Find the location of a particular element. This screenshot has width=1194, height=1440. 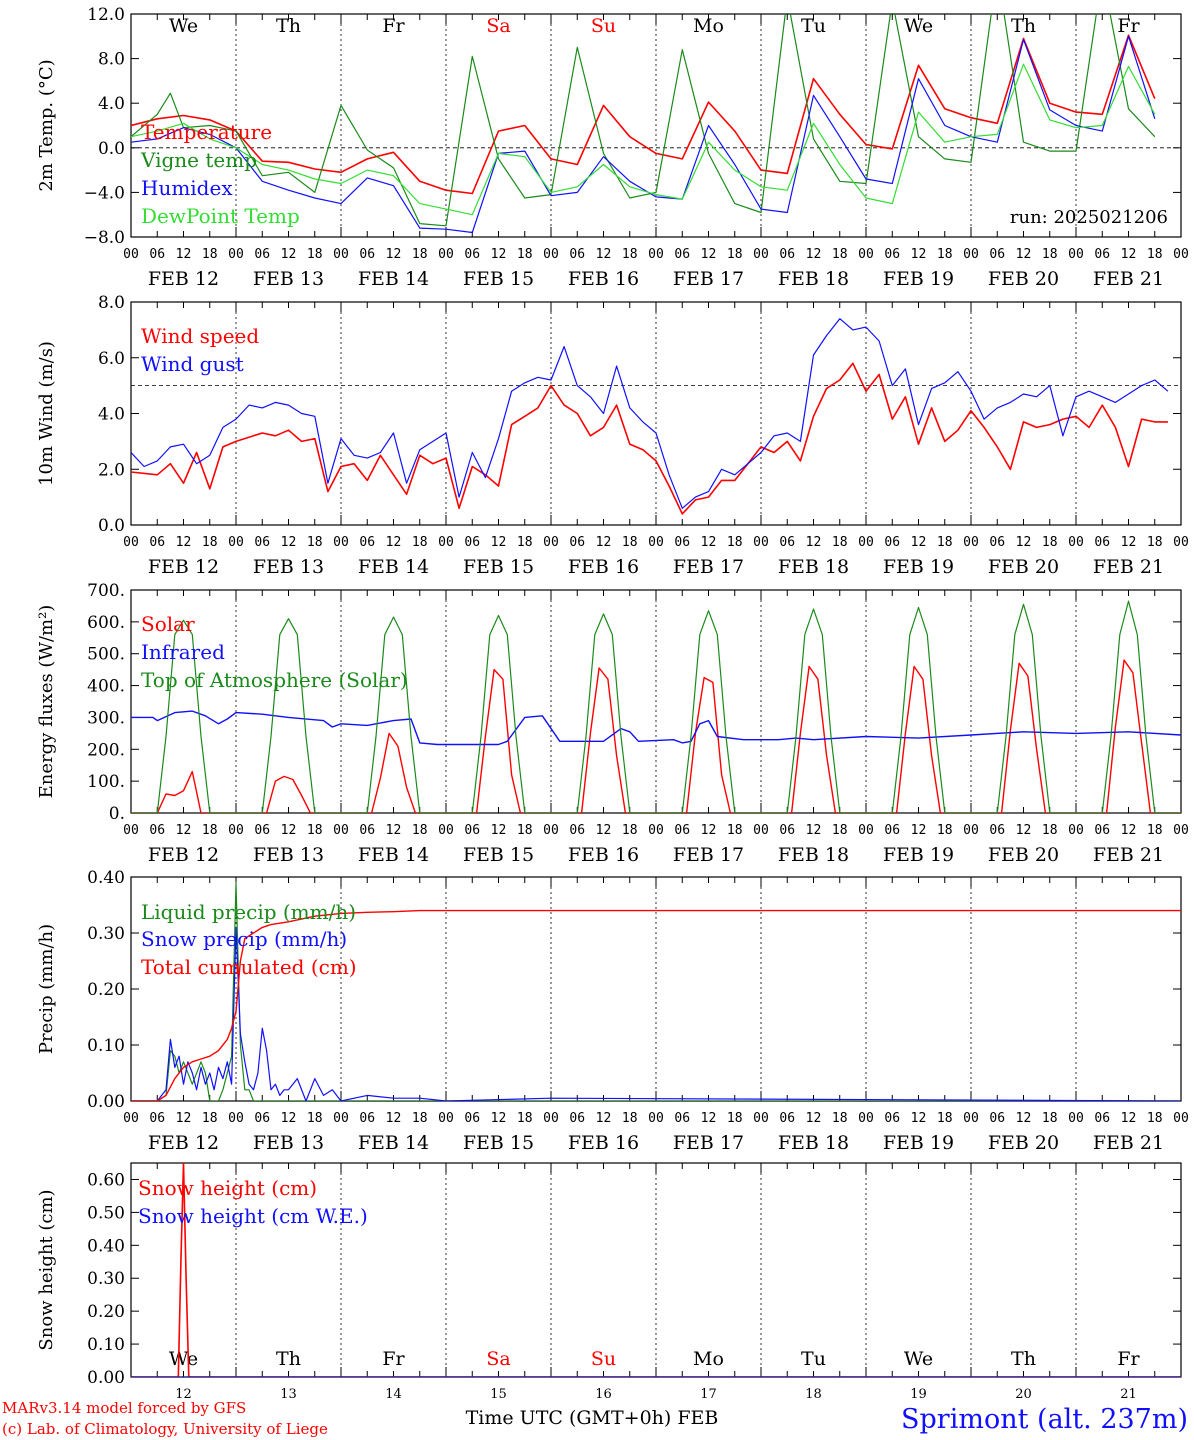

day-number-label: 19 is located at coordinates (918, 1394).